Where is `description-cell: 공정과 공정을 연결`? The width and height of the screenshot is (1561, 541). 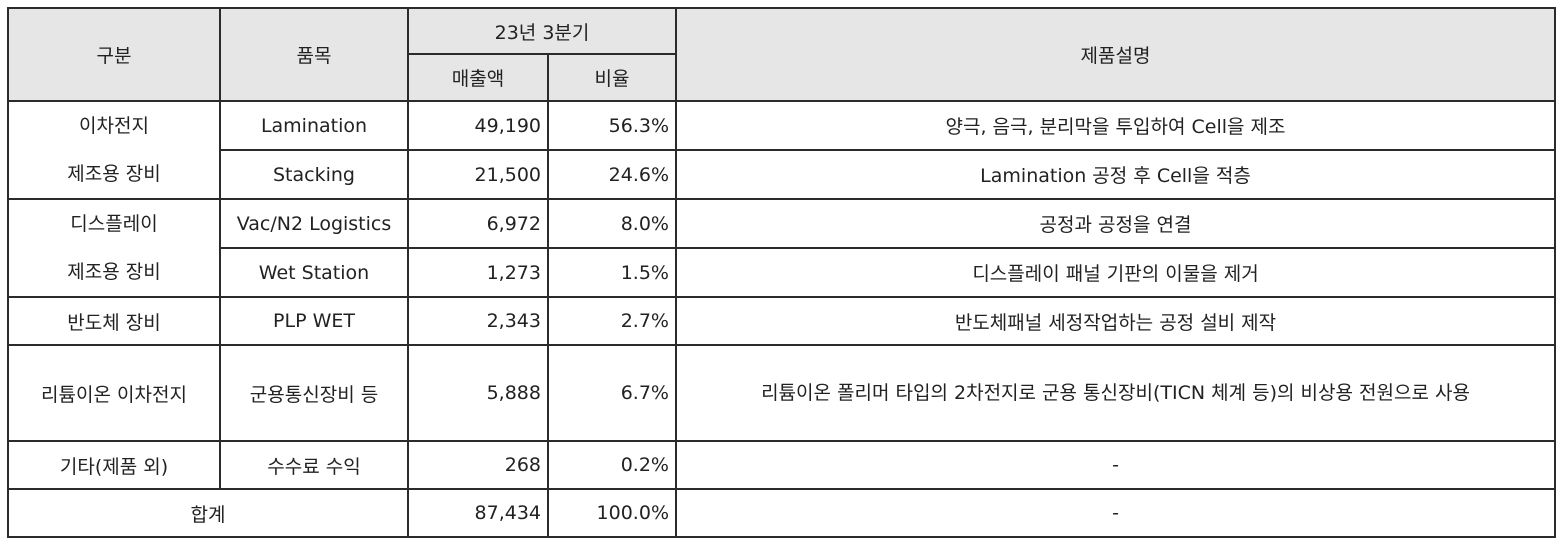 description-cell: 공정과 공정을 연결 is located at coordinates (1115, 223).